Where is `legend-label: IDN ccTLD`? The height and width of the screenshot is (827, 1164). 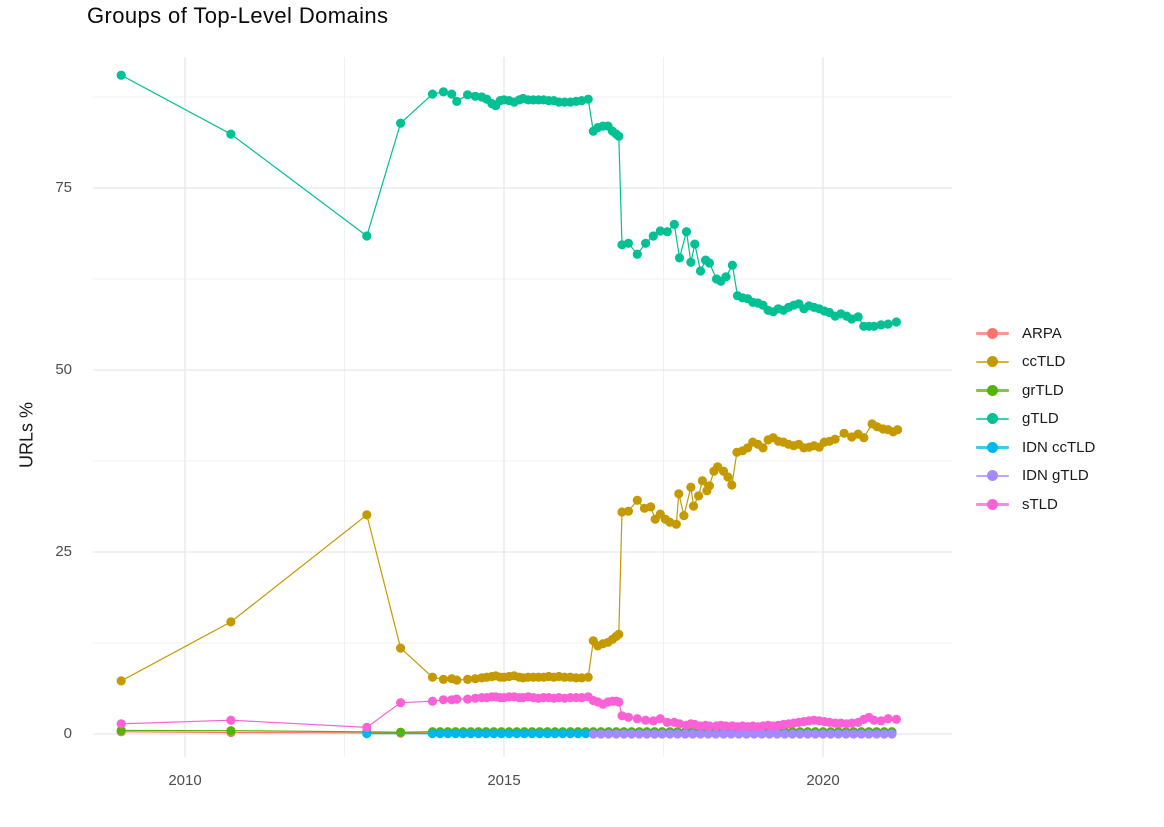
legend-label: IDN ccTLD is located at coordinates (1059, 447).